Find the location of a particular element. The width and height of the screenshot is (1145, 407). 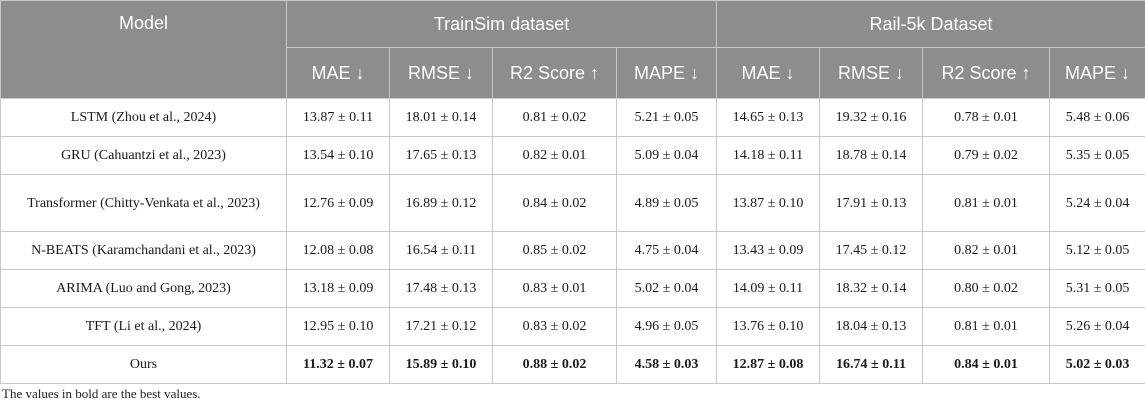

trainsim-group-header: TrainSim dataset is located at coordinates (501, 24).